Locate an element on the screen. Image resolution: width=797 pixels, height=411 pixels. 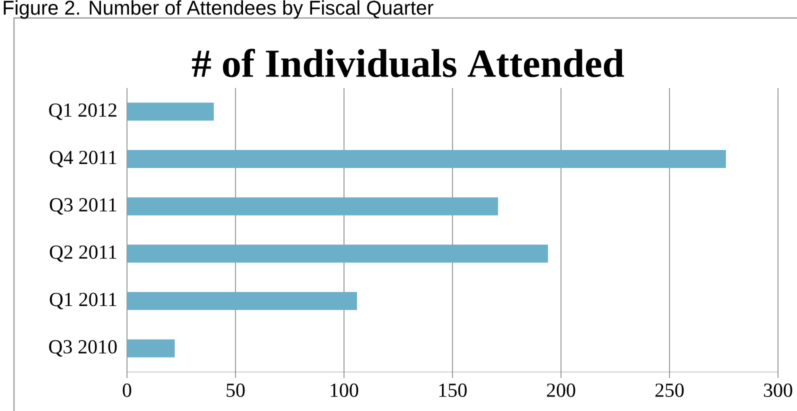
x-tick-label: 200 is located at coordinates (561, 390).